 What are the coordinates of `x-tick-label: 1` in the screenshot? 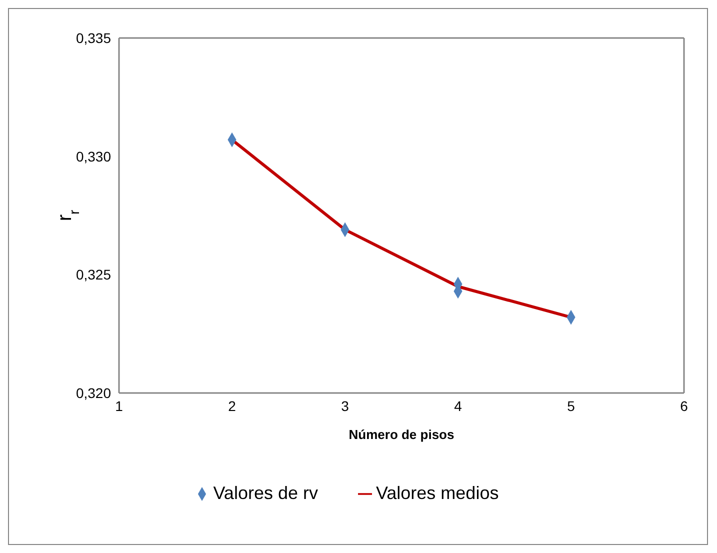 It's located at (119, 406).